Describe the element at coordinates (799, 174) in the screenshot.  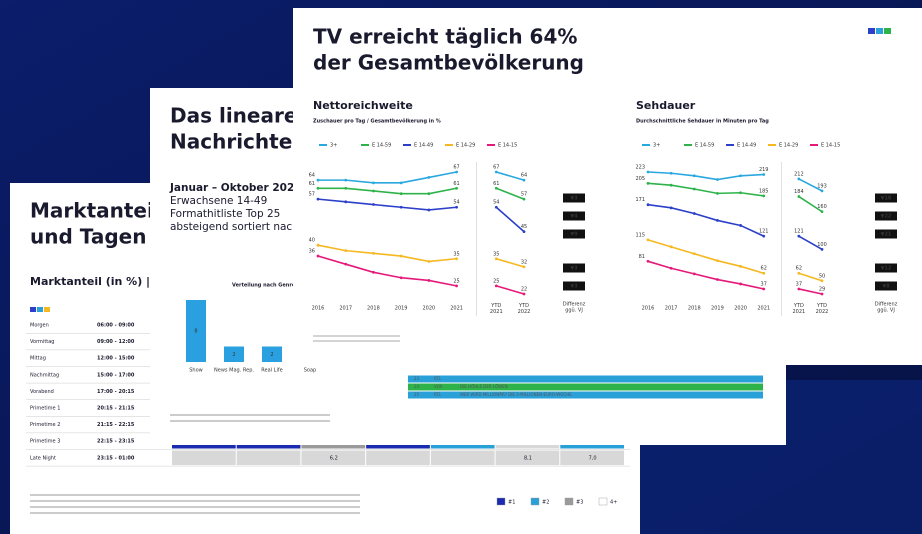
I see `data-label: 212` at that location.